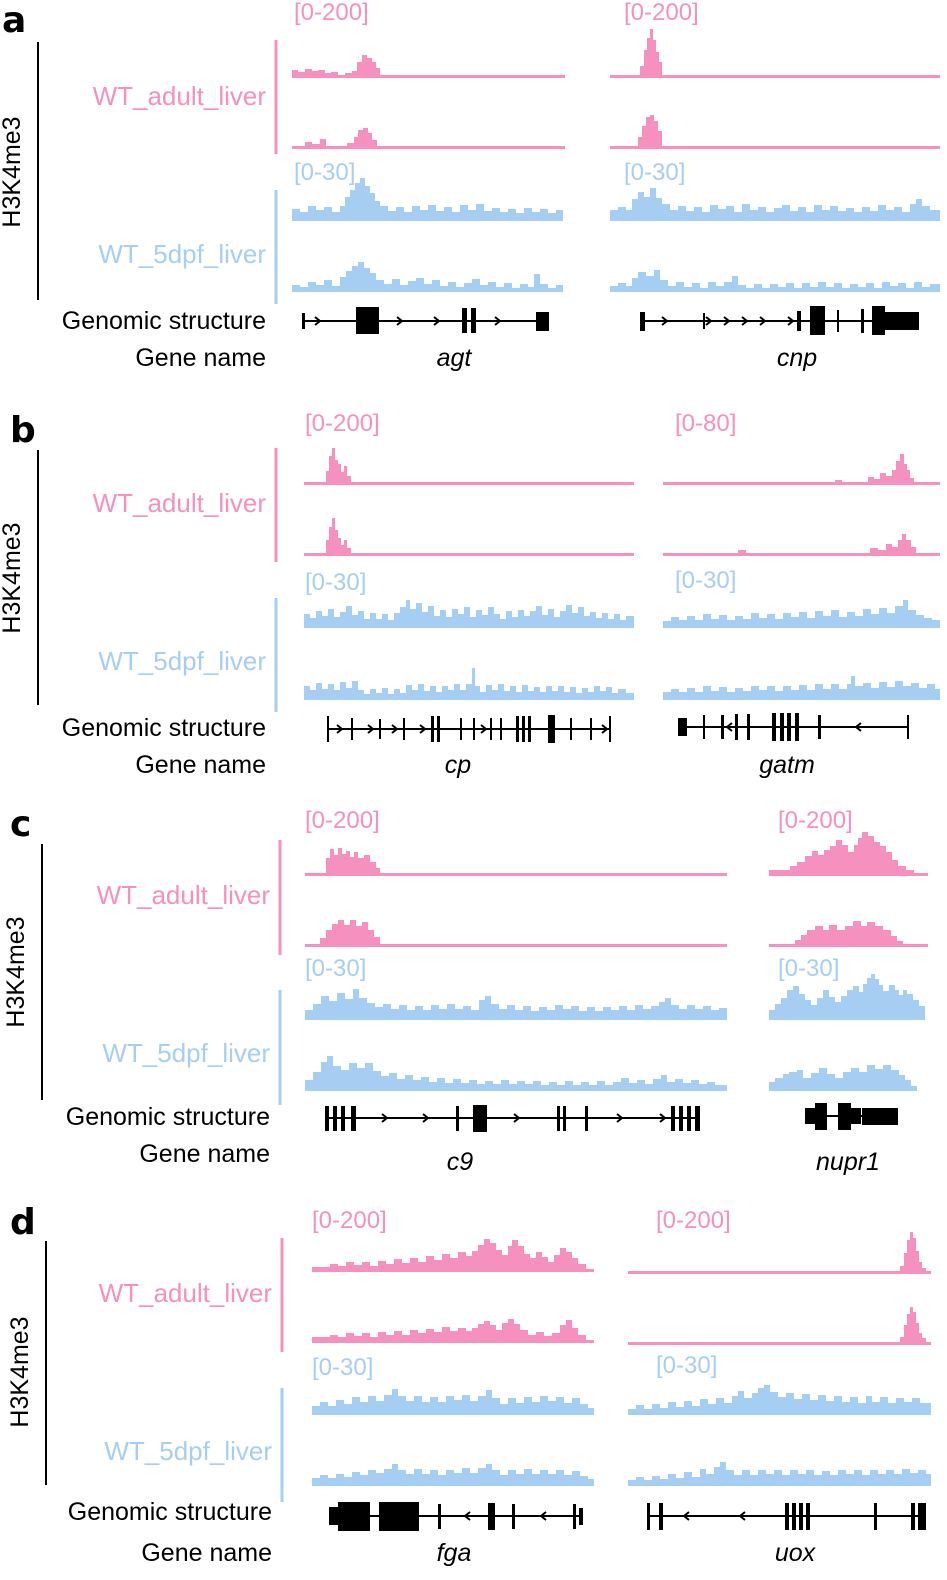  What do you see at coordinates (182, 254) in the screenshot?
I see `larval-label-a: WT_5dpf_liver` at bounding box center [182, 254].